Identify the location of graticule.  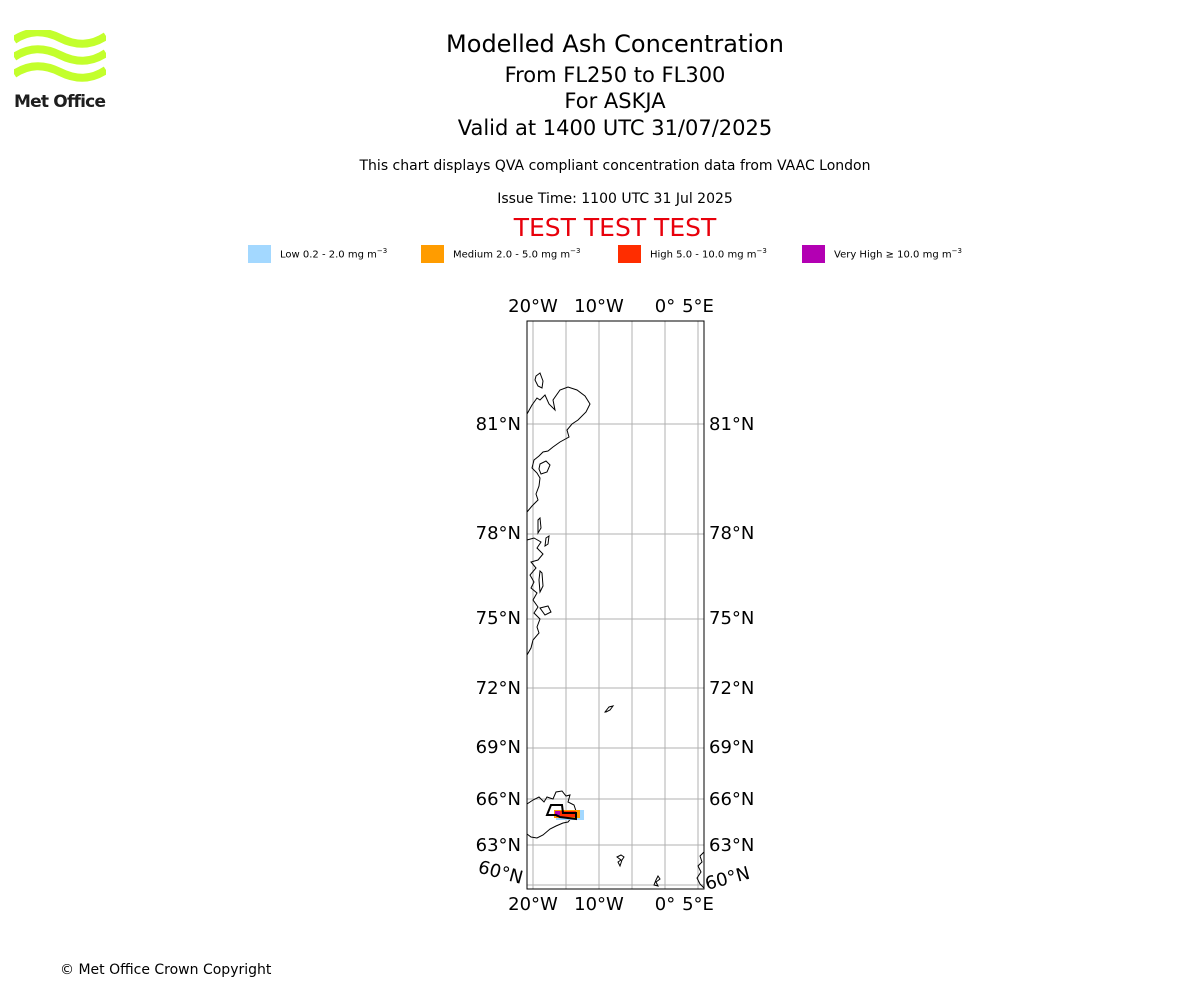
(615, 605).